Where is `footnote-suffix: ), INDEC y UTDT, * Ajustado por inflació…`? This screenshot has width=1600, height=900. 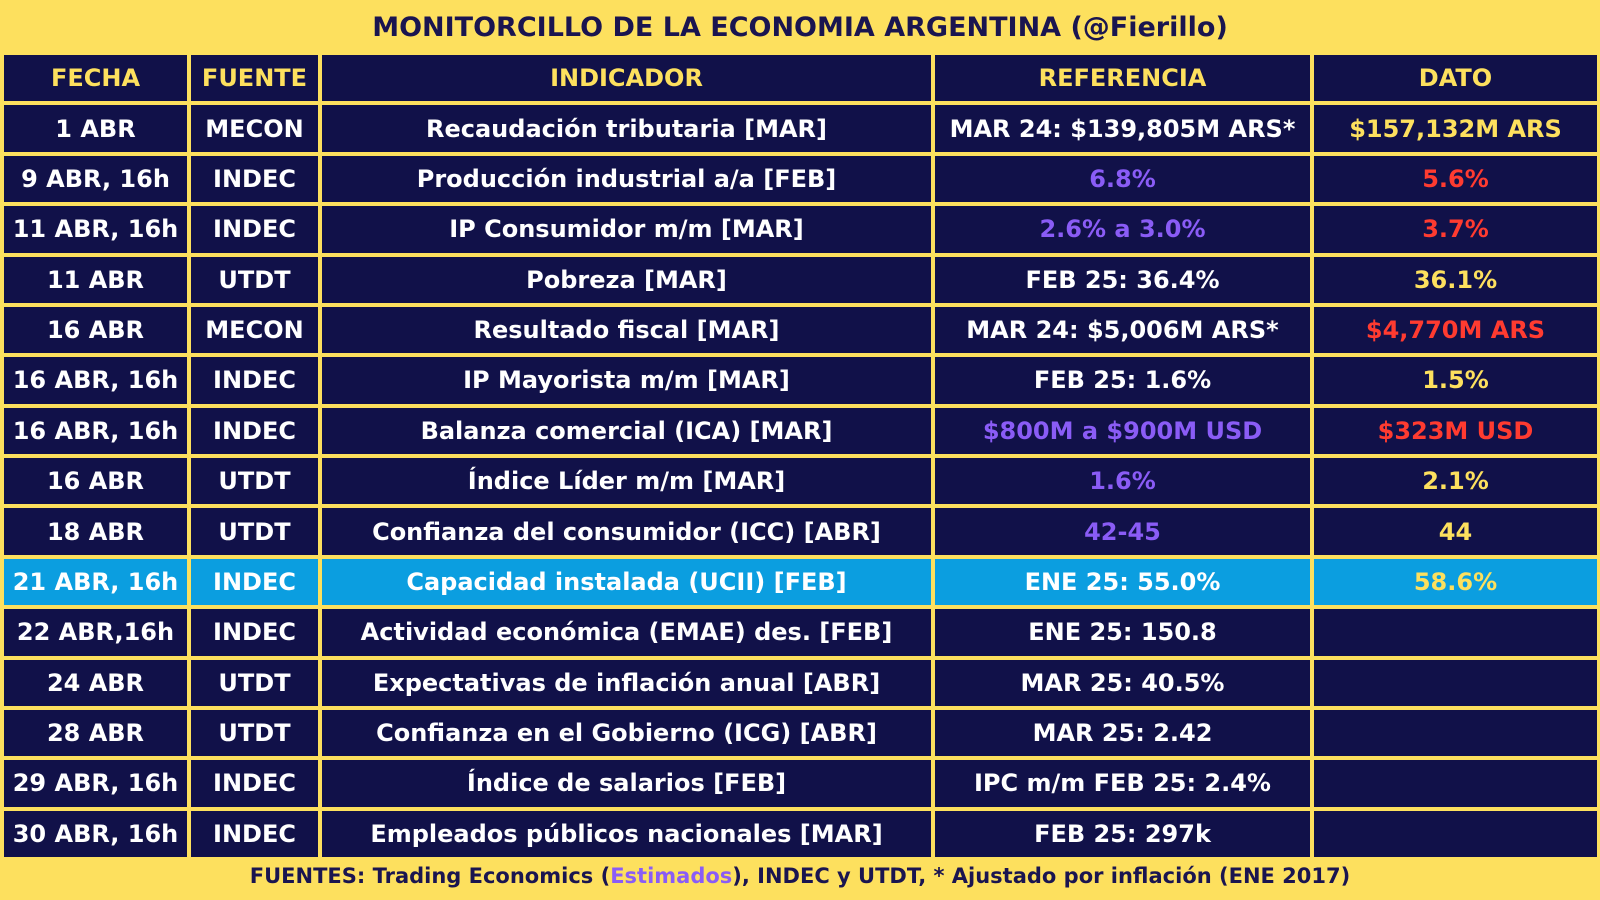 footnote-suffix: ), INDEC y UTDT, * Ajustado por inflació… is located at coordinates (1041, 876).